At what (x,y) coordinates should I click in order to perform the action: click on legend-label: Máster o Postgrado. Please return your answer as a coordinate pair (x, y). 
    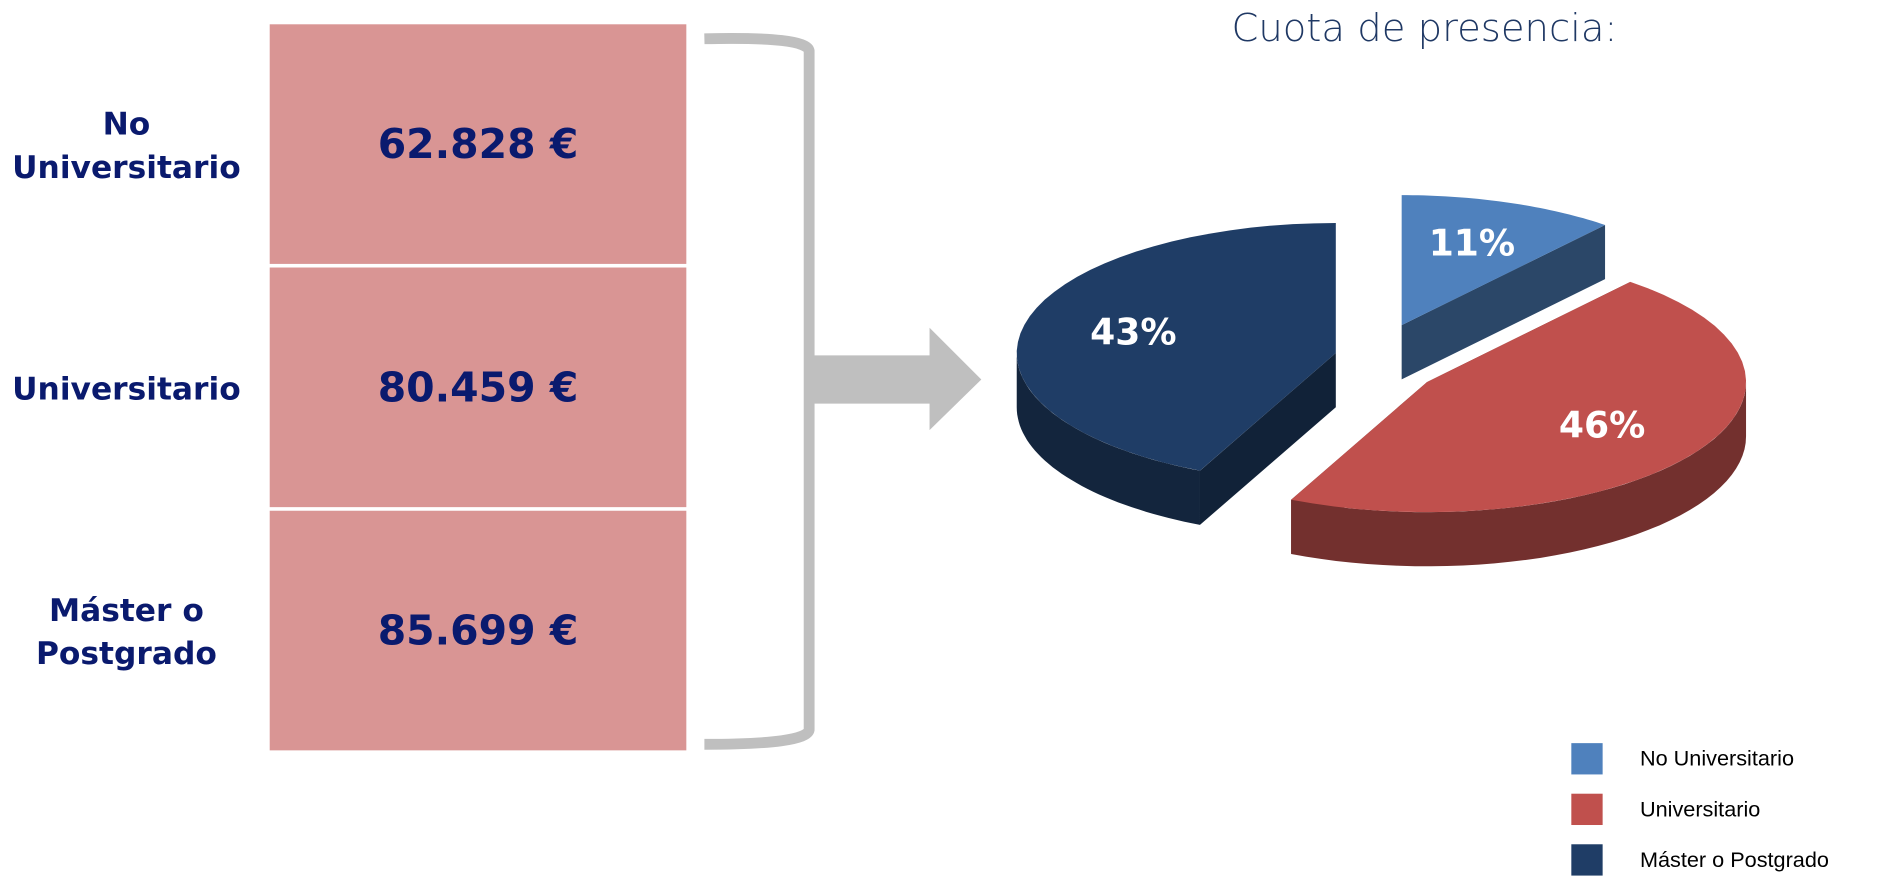
    Looking at the image, I should click on (1734, 859).